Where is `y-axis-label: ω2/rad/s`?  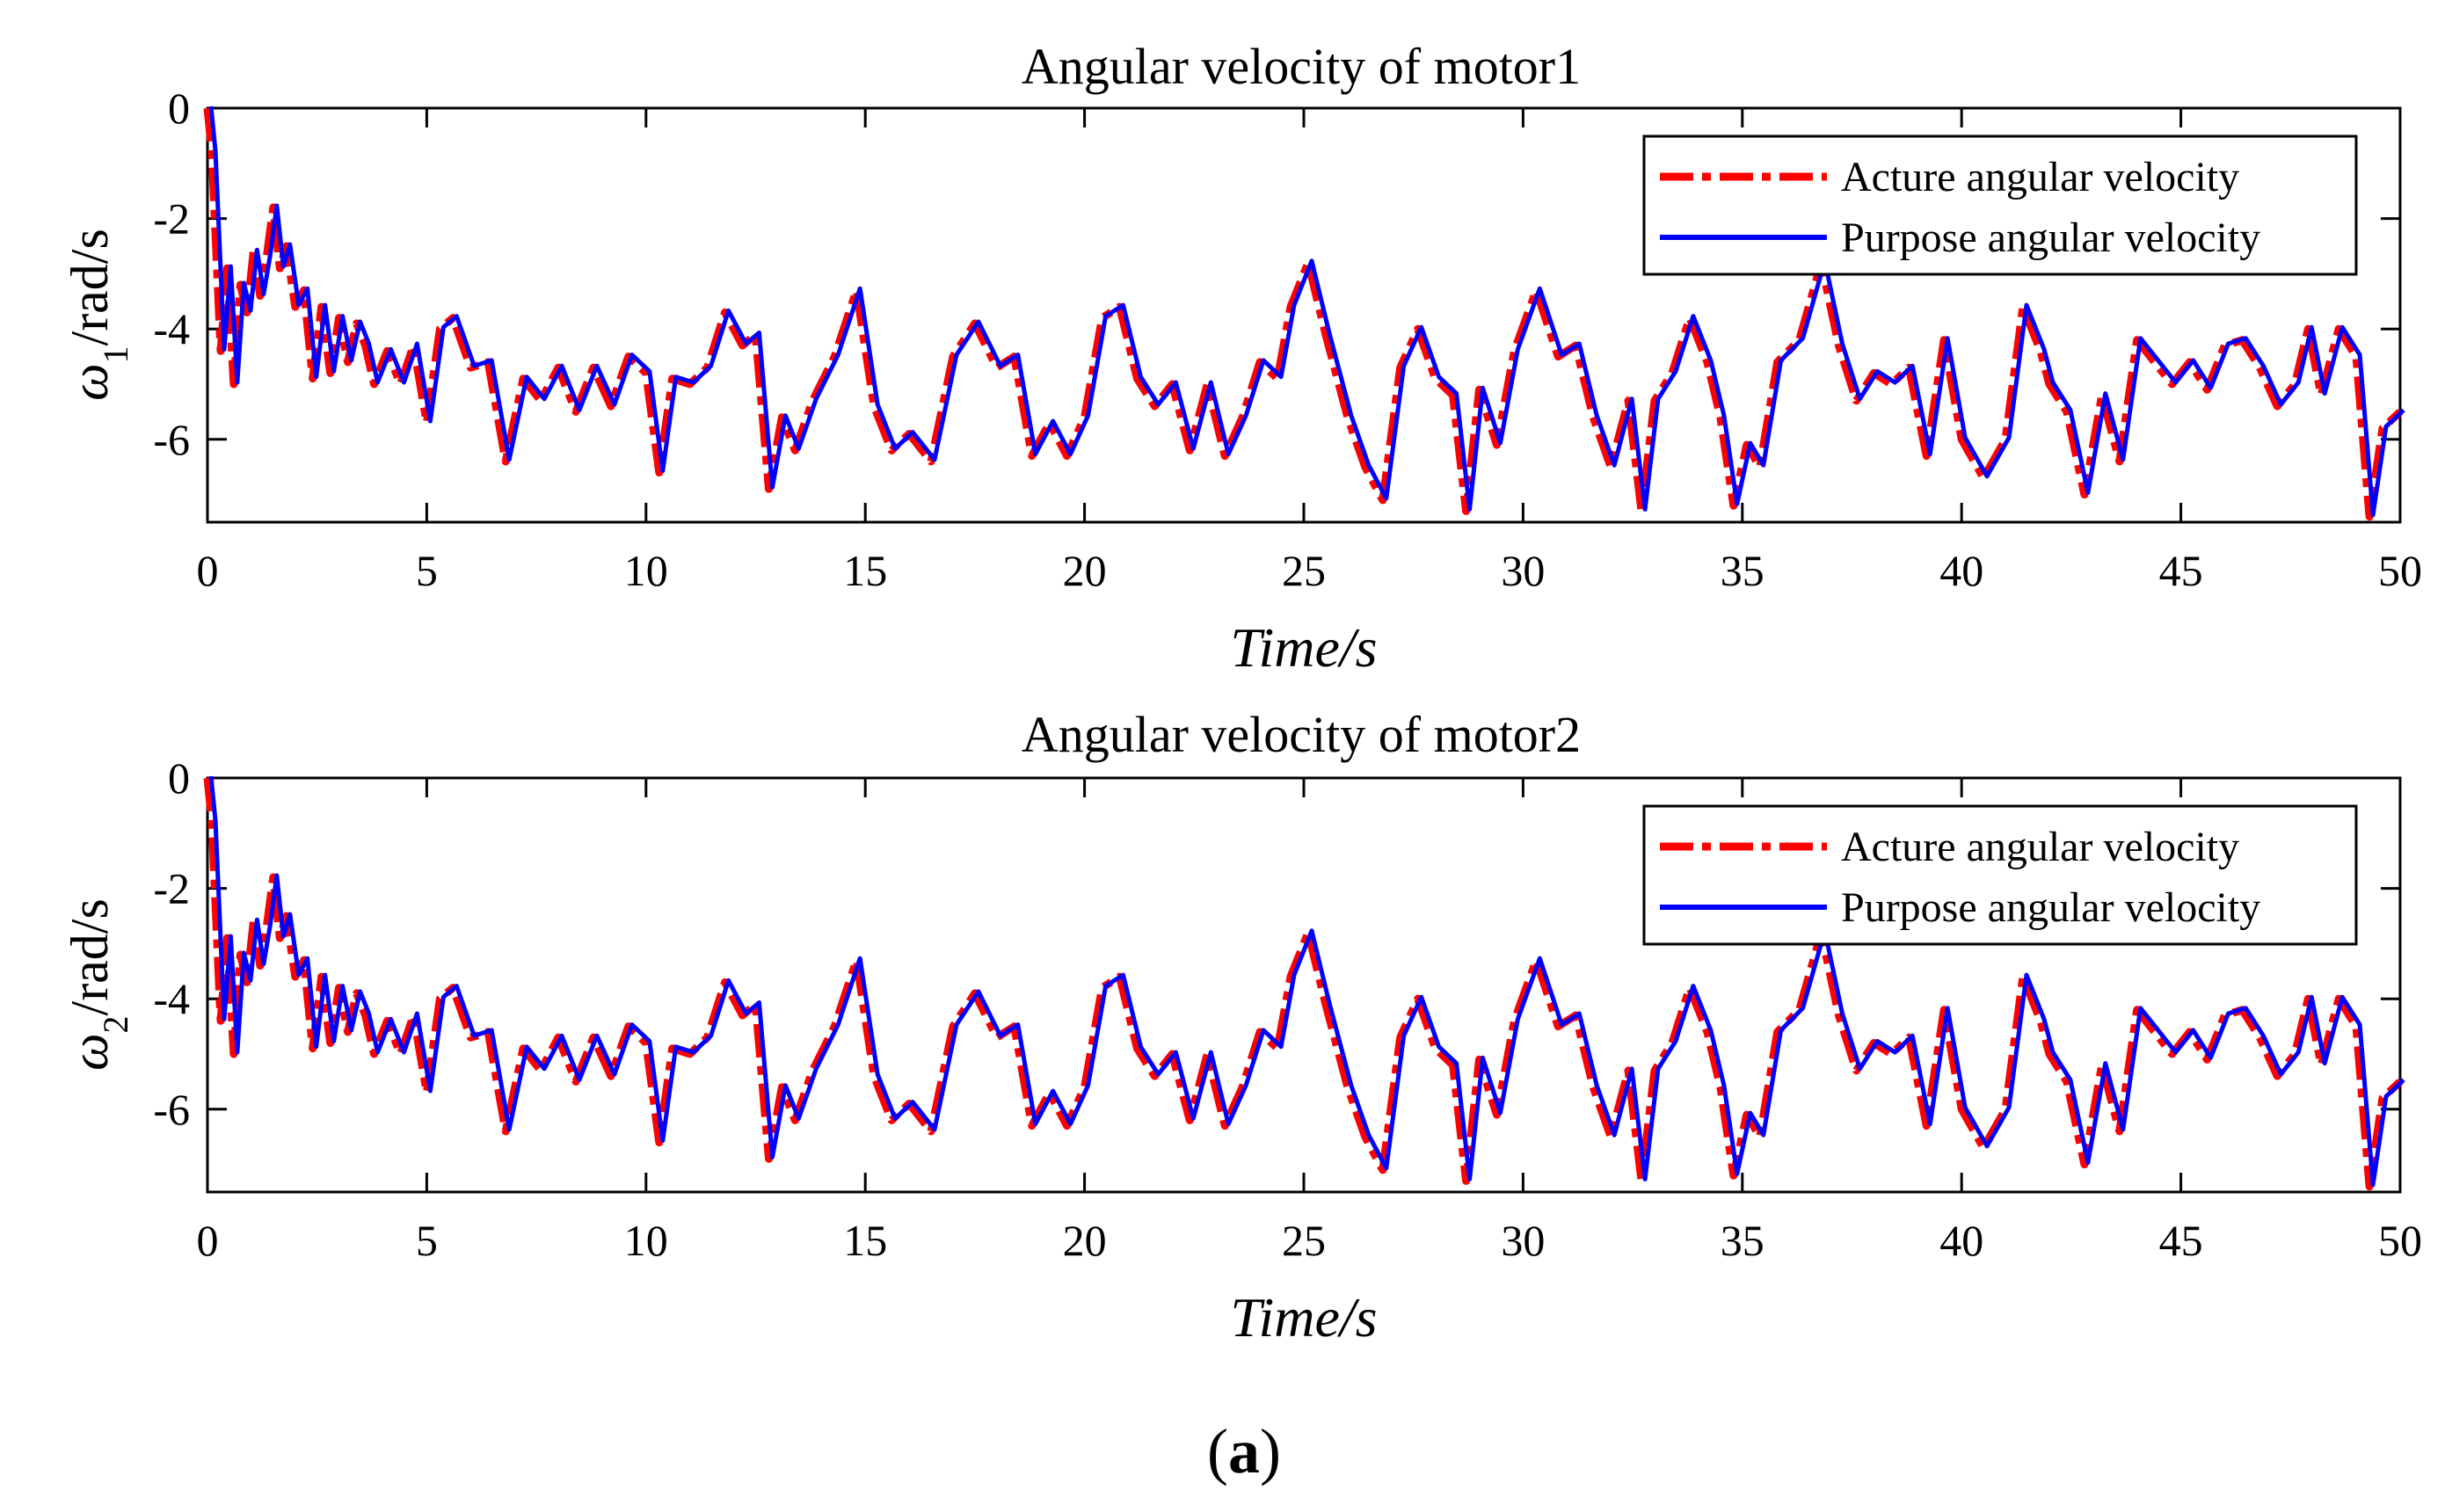 y-axis-label: ω2/rad/s is located at coordinates (98, 985).